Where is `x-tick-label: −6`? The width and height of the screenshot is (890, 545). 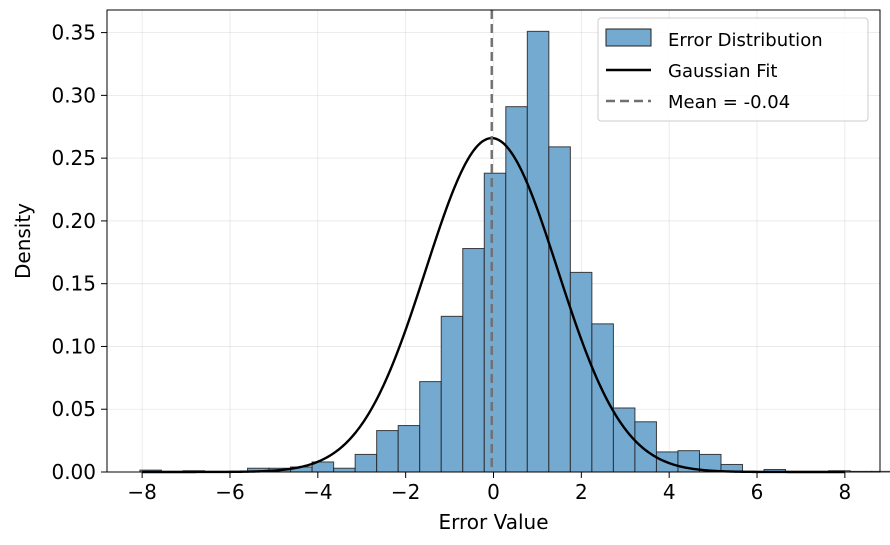 x-tick-label: −6 is located at coordinates (229, 492).